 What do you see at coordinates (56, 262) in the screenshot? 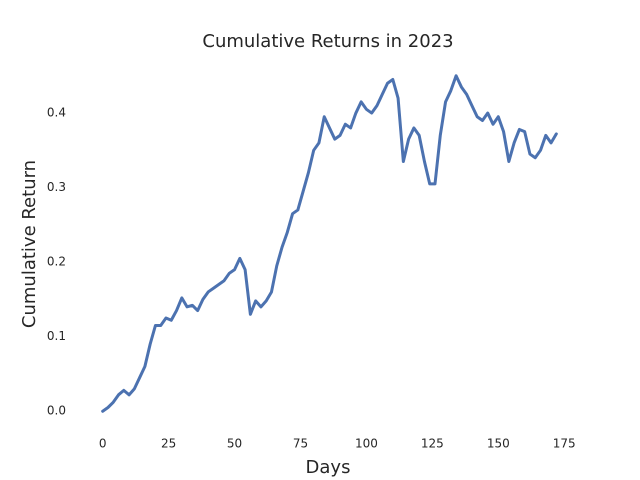
I see `y-tick-label: 0.2` at bounding box center [56, 262].